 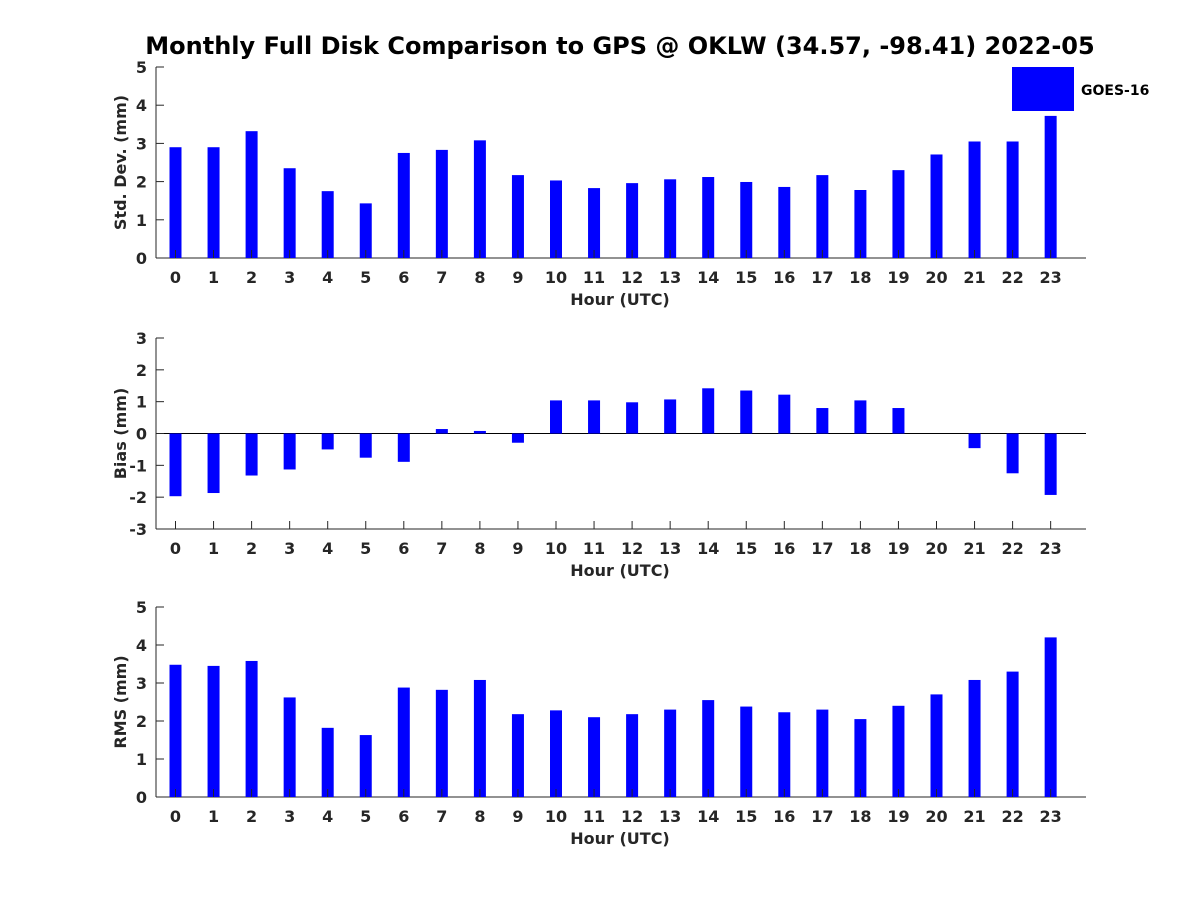 I want to click on x-tick-label: 21, so click(x=974, y=548).